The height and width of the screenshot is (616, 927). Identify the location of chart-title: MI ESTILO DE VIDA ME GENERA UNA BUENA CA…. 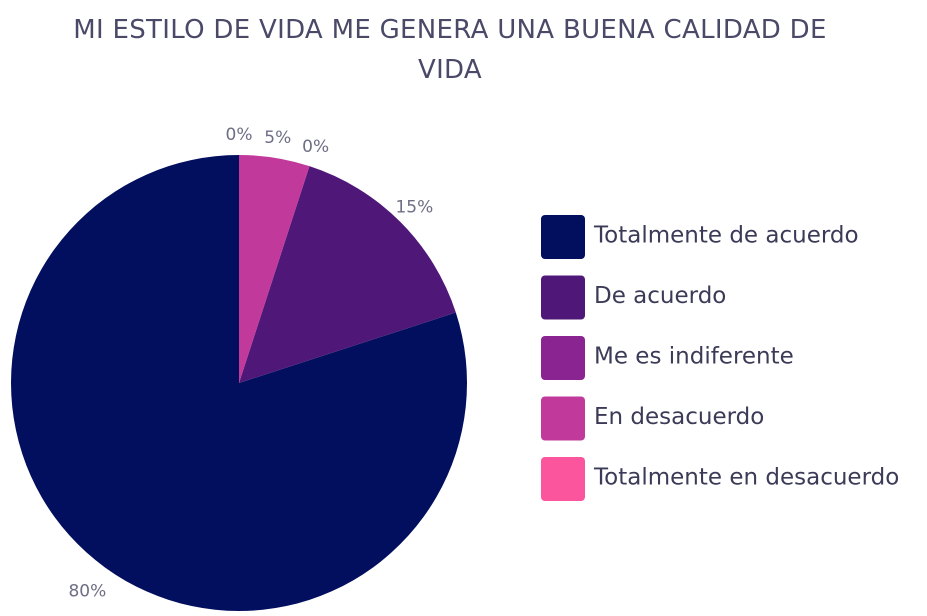
(450, 50).